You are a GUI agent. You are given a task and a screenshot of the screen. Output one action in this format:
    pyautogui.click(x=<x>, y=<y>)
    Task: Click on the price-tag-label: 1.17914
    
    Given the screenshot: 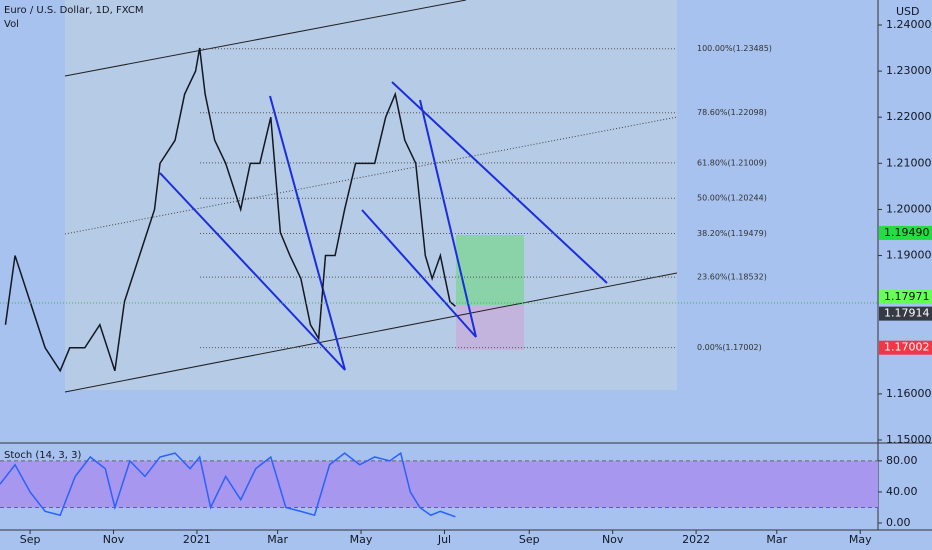 What is the action you would take?
    pyautogui.click(x=907, y=313)
    